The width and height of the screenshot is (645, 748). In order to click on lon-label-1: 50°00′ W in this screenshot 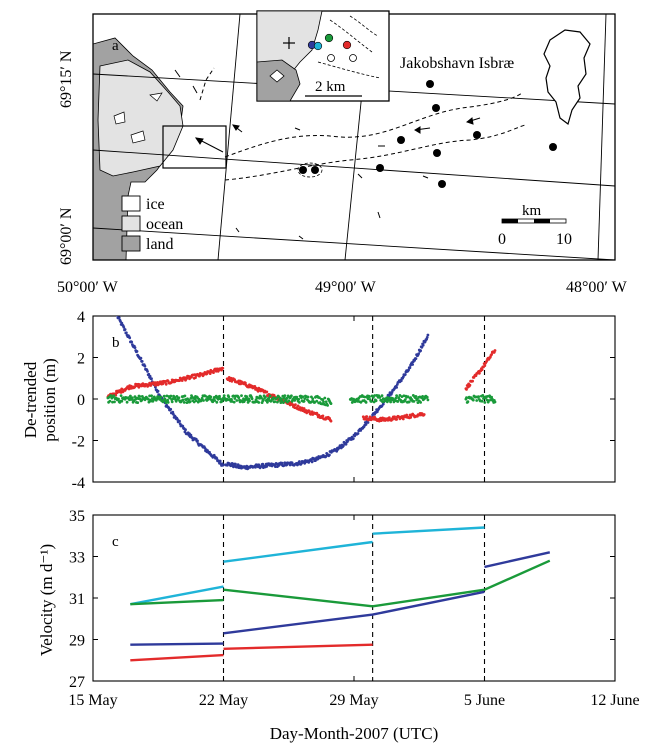, I will do `click(88, 287)`.